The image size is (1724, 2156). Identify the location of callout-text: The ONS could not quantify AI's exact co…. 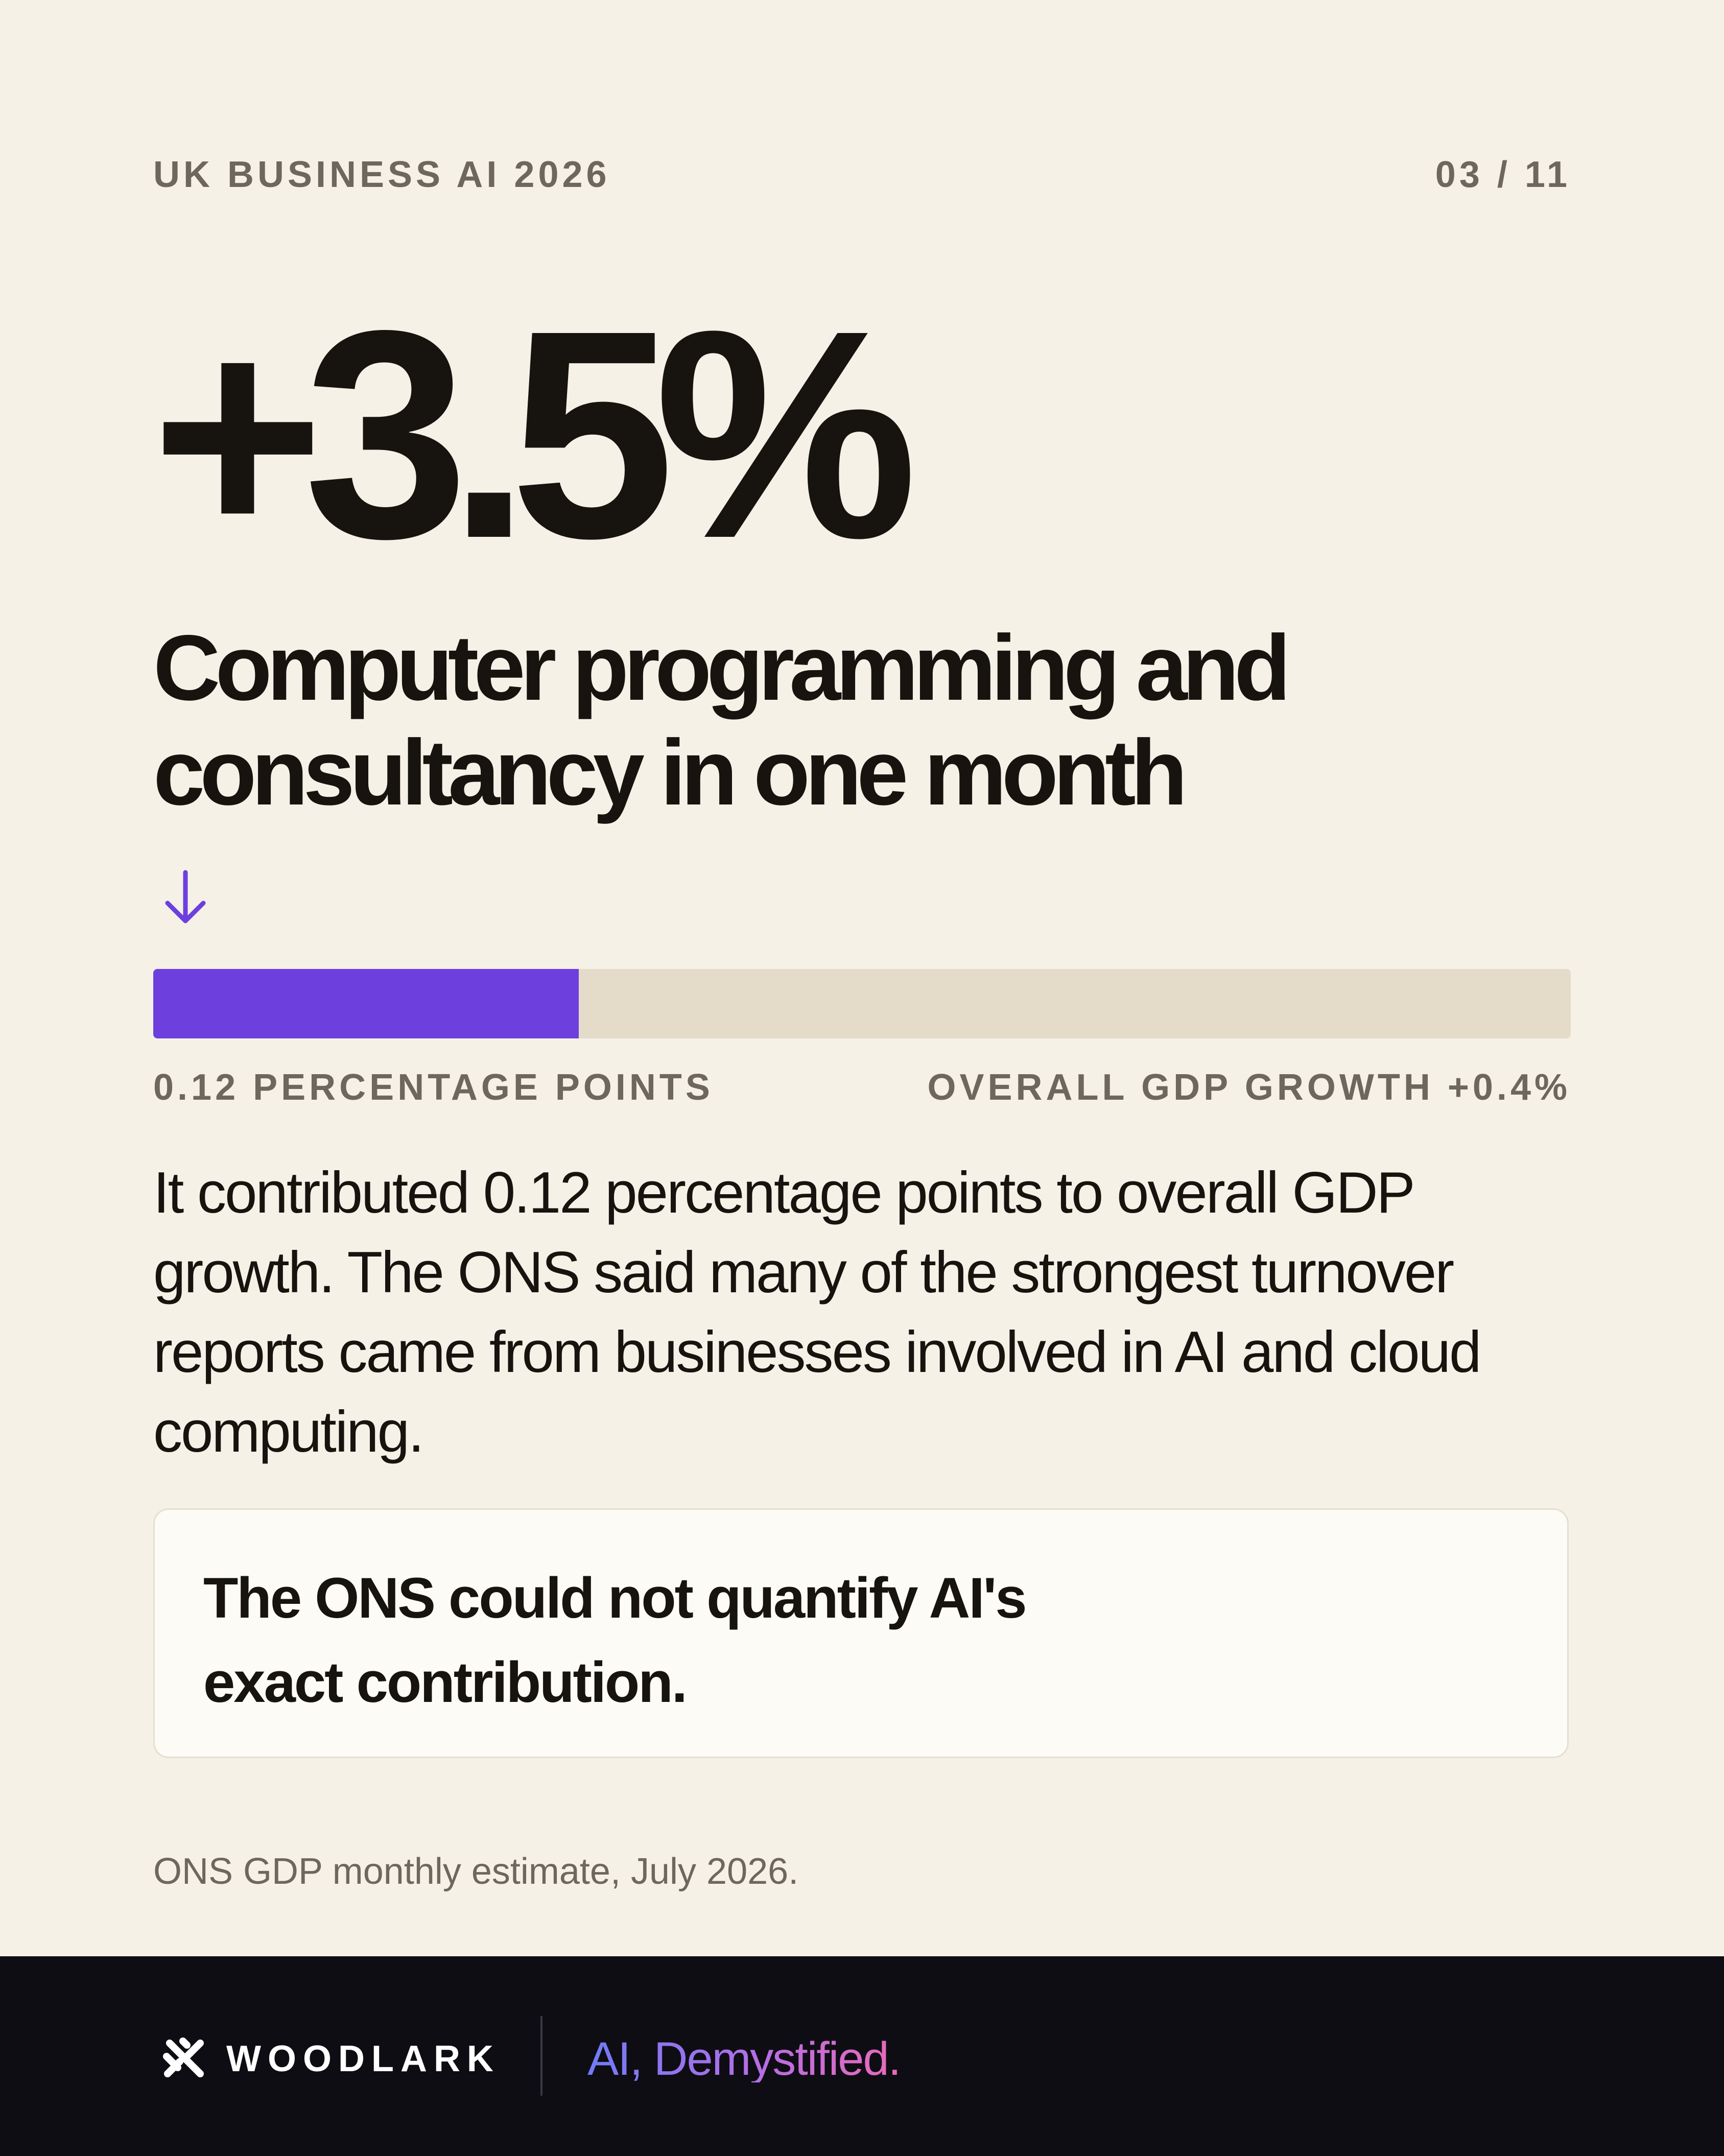
(615, 1640).